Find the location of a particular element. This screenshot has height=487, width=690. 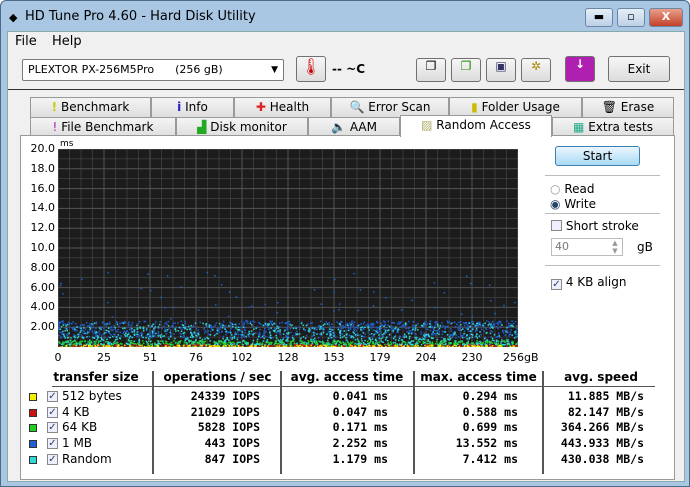

short-stroke-checkbox: Short stroke is located at coordinates (595, 226).